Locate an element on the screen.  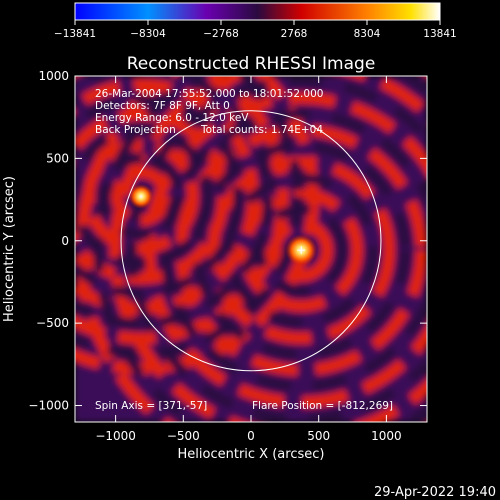
x-tick-label: 500 is located at coordinates (318, 436).